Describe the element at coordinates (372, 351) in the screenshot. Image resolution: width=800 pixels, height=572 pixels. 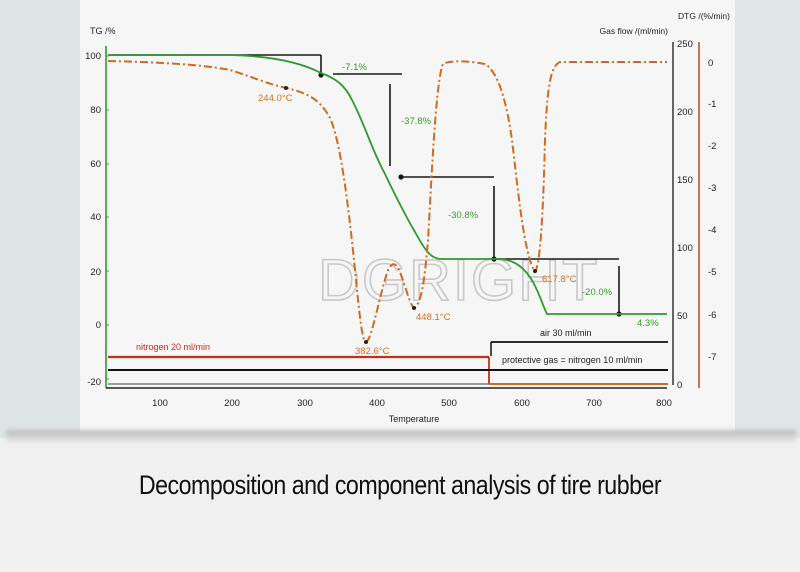
I see `peak-label: 382.6°C` at that location.